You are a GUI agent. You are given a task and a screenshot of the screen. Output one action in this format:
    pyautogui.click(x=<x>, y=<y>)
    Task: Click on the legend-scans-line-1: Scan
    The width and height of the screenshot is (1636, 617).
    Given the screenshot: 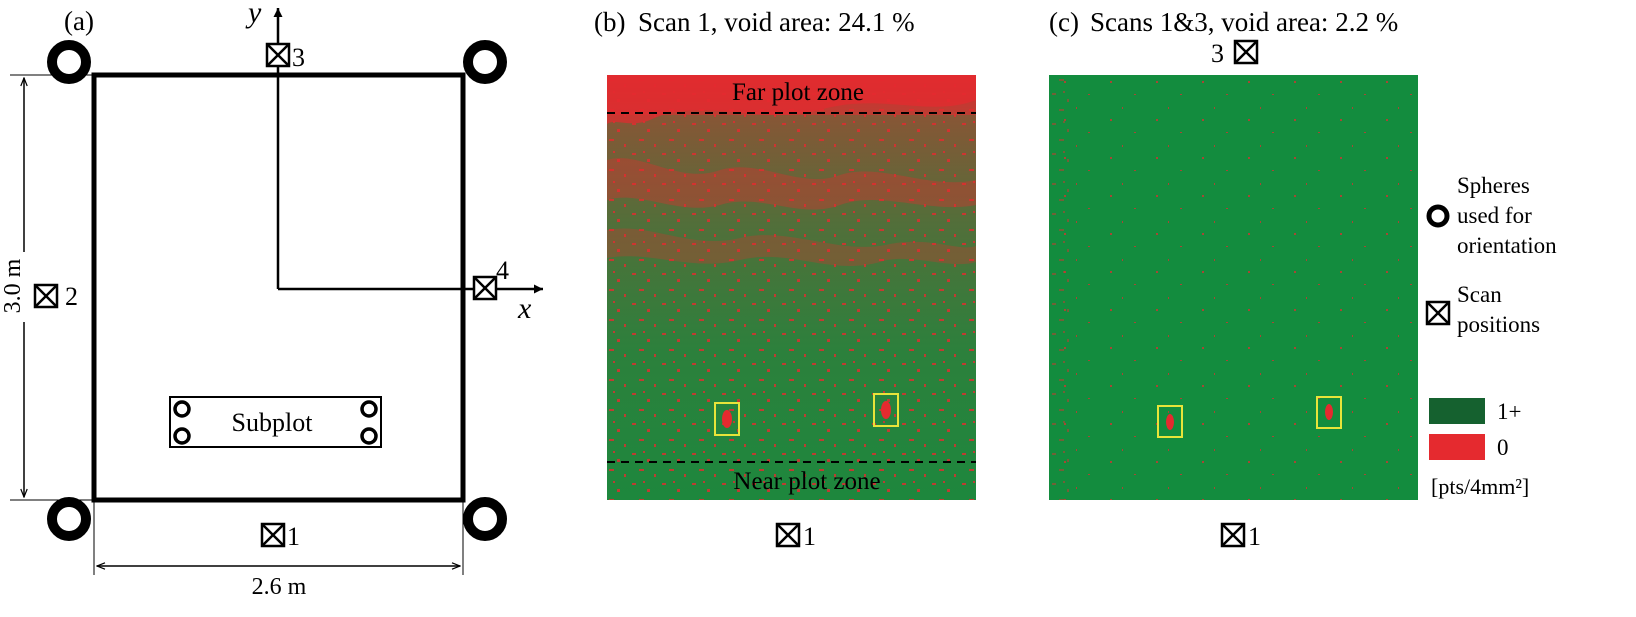 What is the action you would take?
    pyautogui.click(x=1479, y=294)
    